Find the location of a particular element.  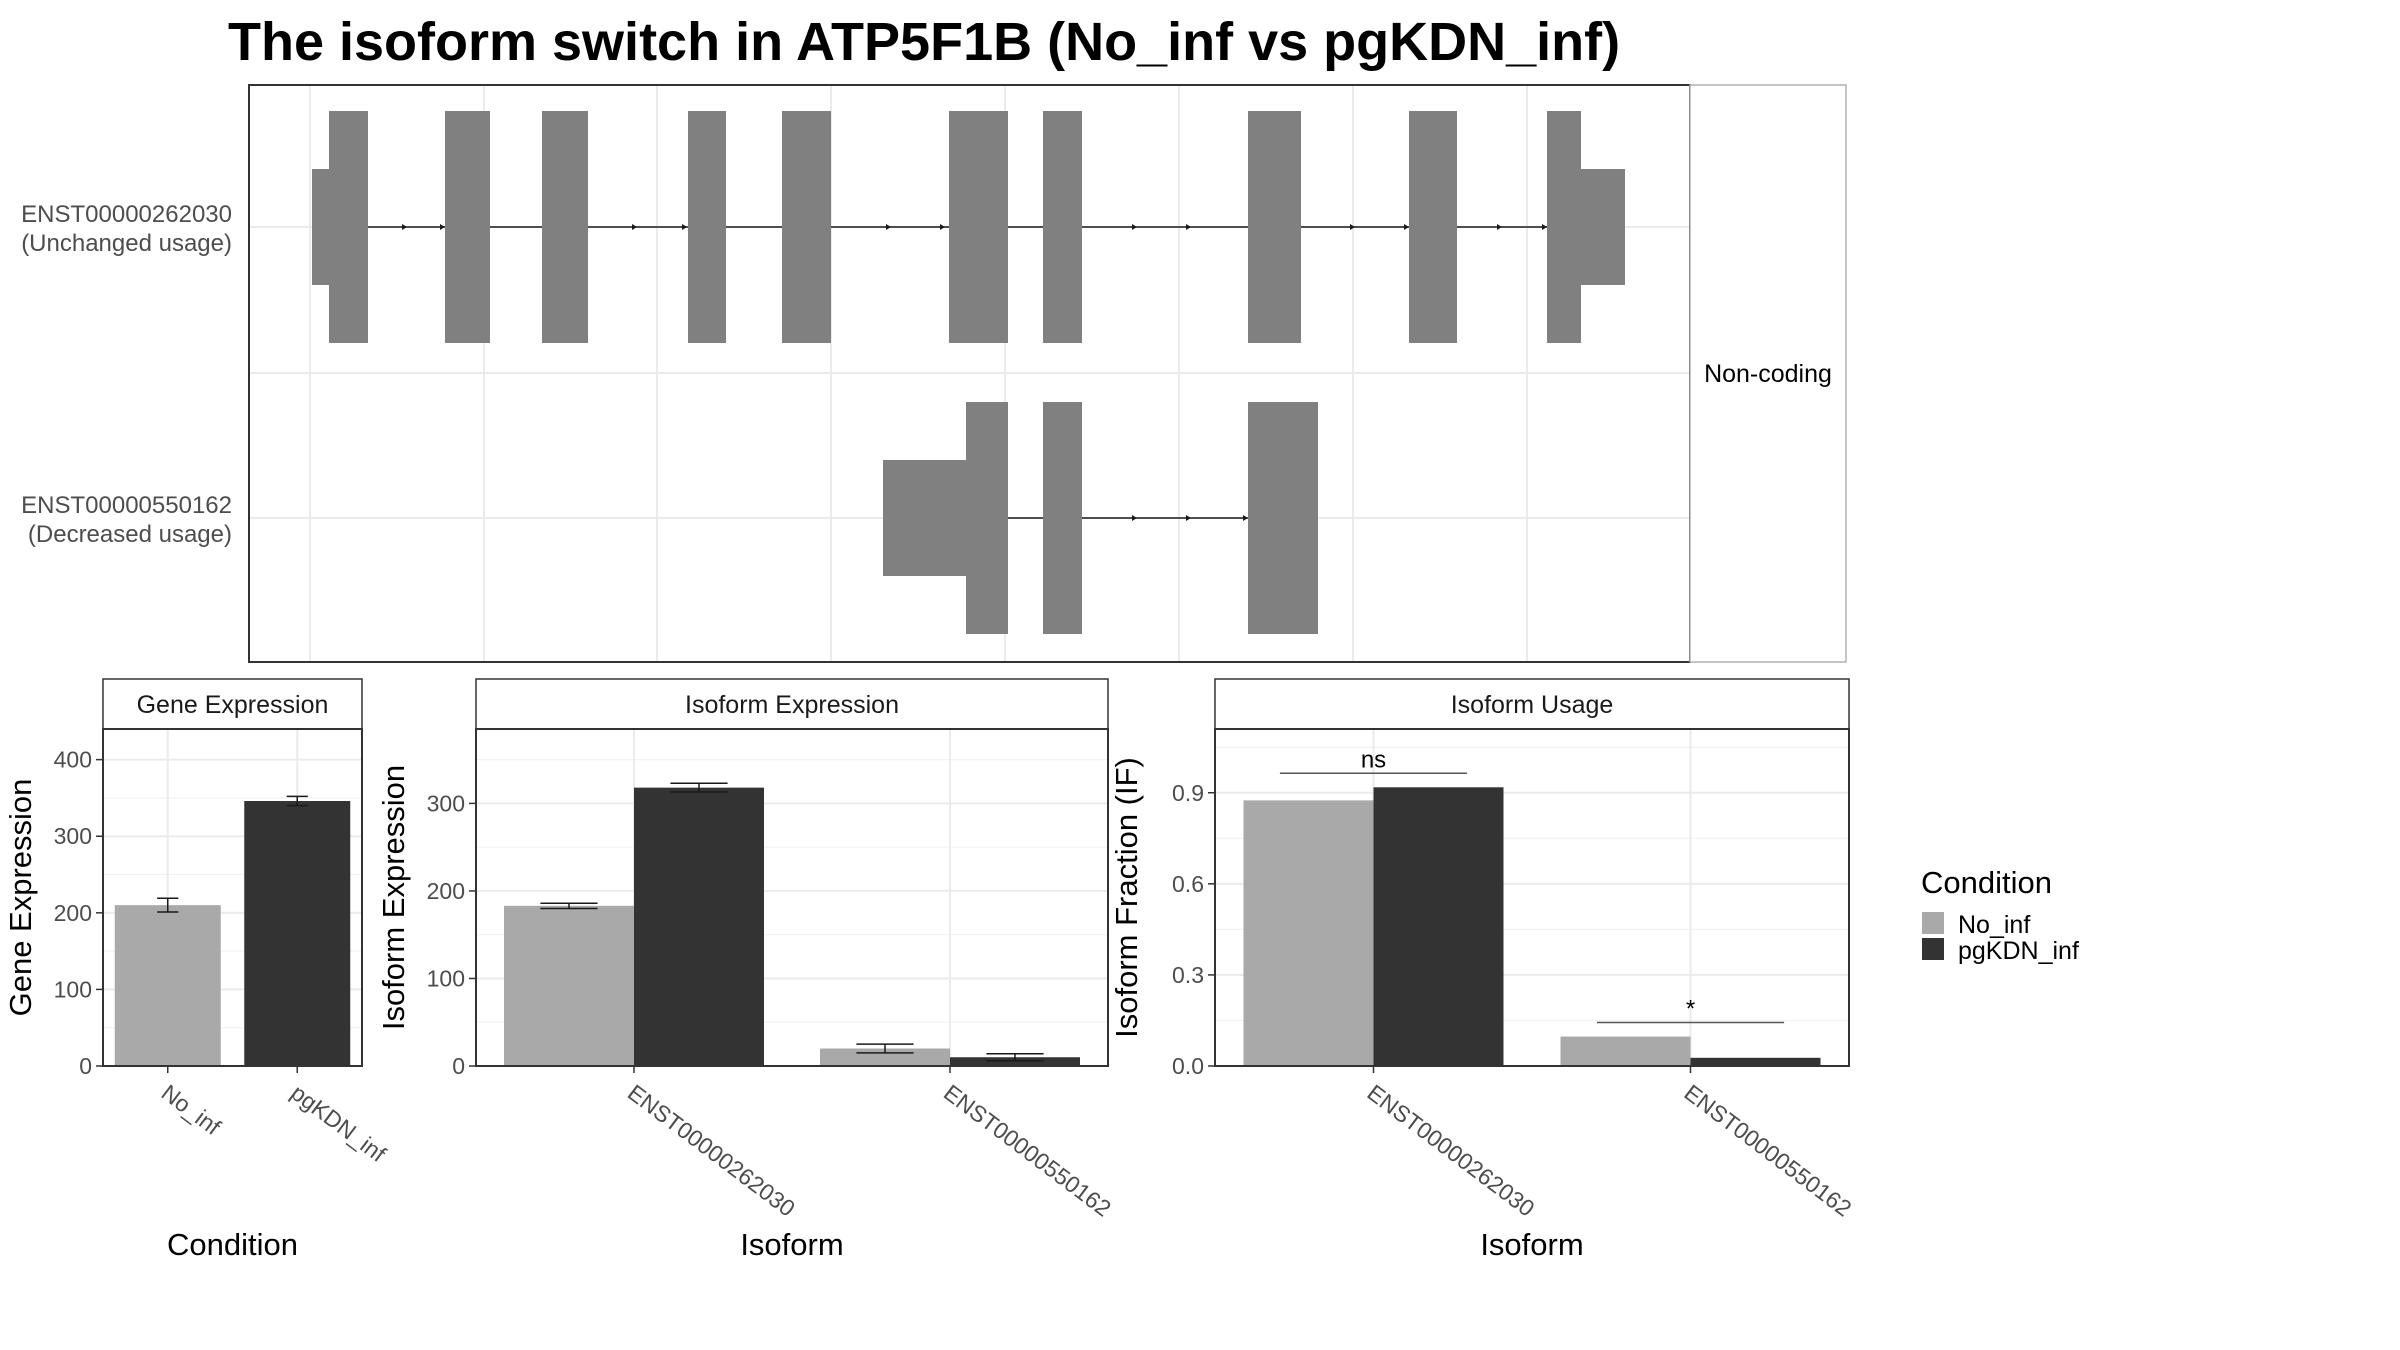

isoform-expression-ytick-label-0: 0 is located at coordinates (458, 1066).